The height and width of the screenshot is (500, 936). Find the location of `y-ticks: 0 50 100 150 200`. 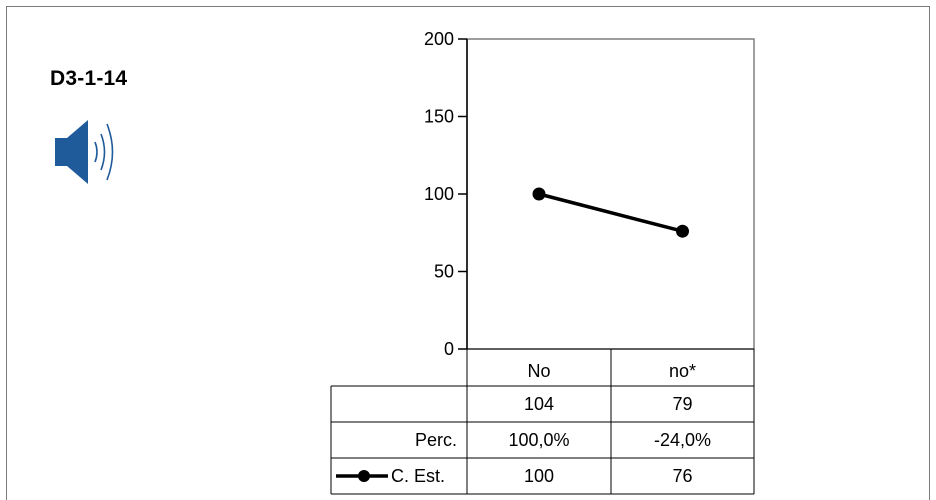

y-ticks: 0 50 100 150 200 is located at coordinates (445, 194).